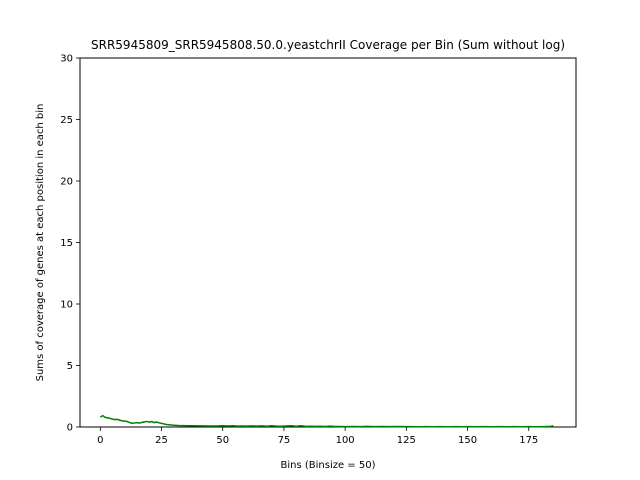 This screenshot has height=480, width=640. What do you see at coordinates (66, 182) in the screenshot?
I see `y-tick-label: 20` at bounding box center [66, 182].